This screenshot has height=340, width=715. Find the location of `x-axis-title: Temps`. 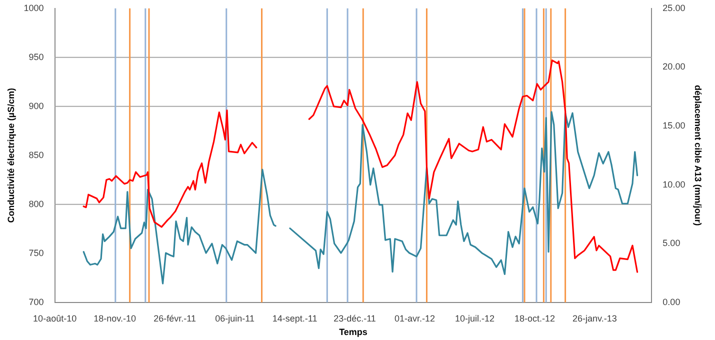

x-axis-title: Temps is located at coordinates (353, 332).